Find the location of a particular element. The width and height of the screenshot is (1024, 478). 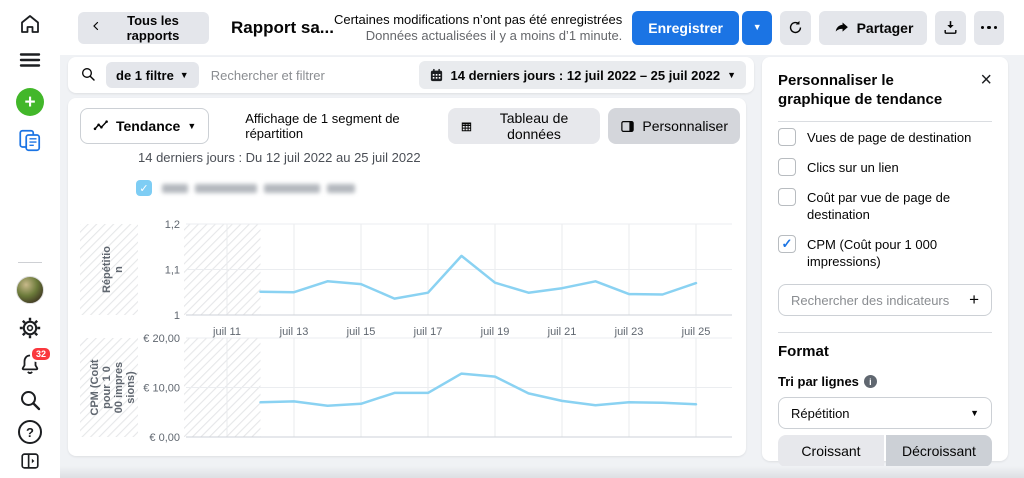

menu-icon is located at coordinates (30, 60).